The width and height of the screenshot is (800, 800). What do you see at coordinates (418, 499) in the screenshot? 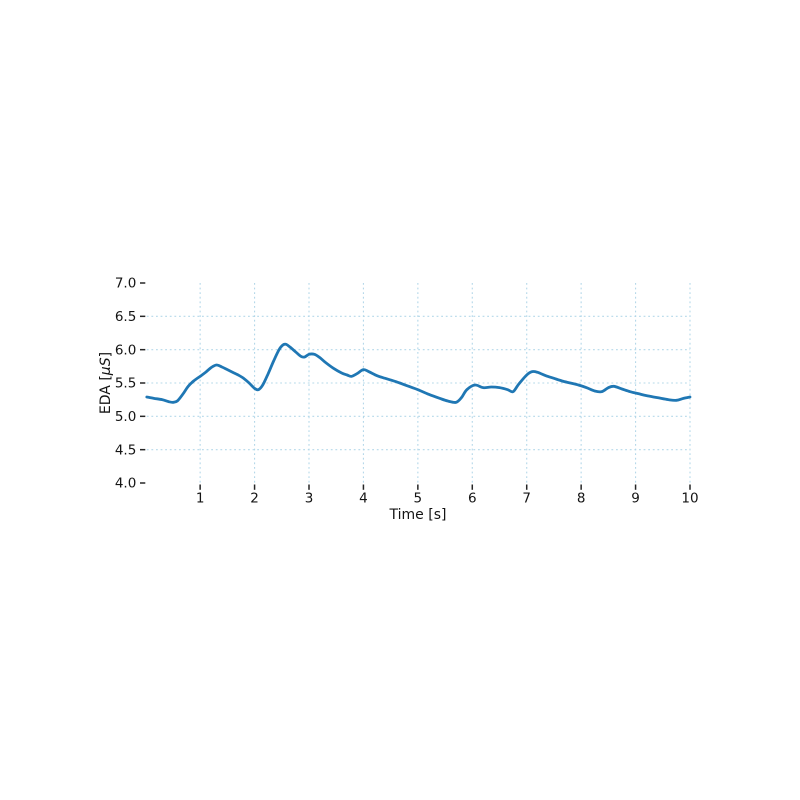
I see `x-tick-label: 5` at bounding box center [418, 499].